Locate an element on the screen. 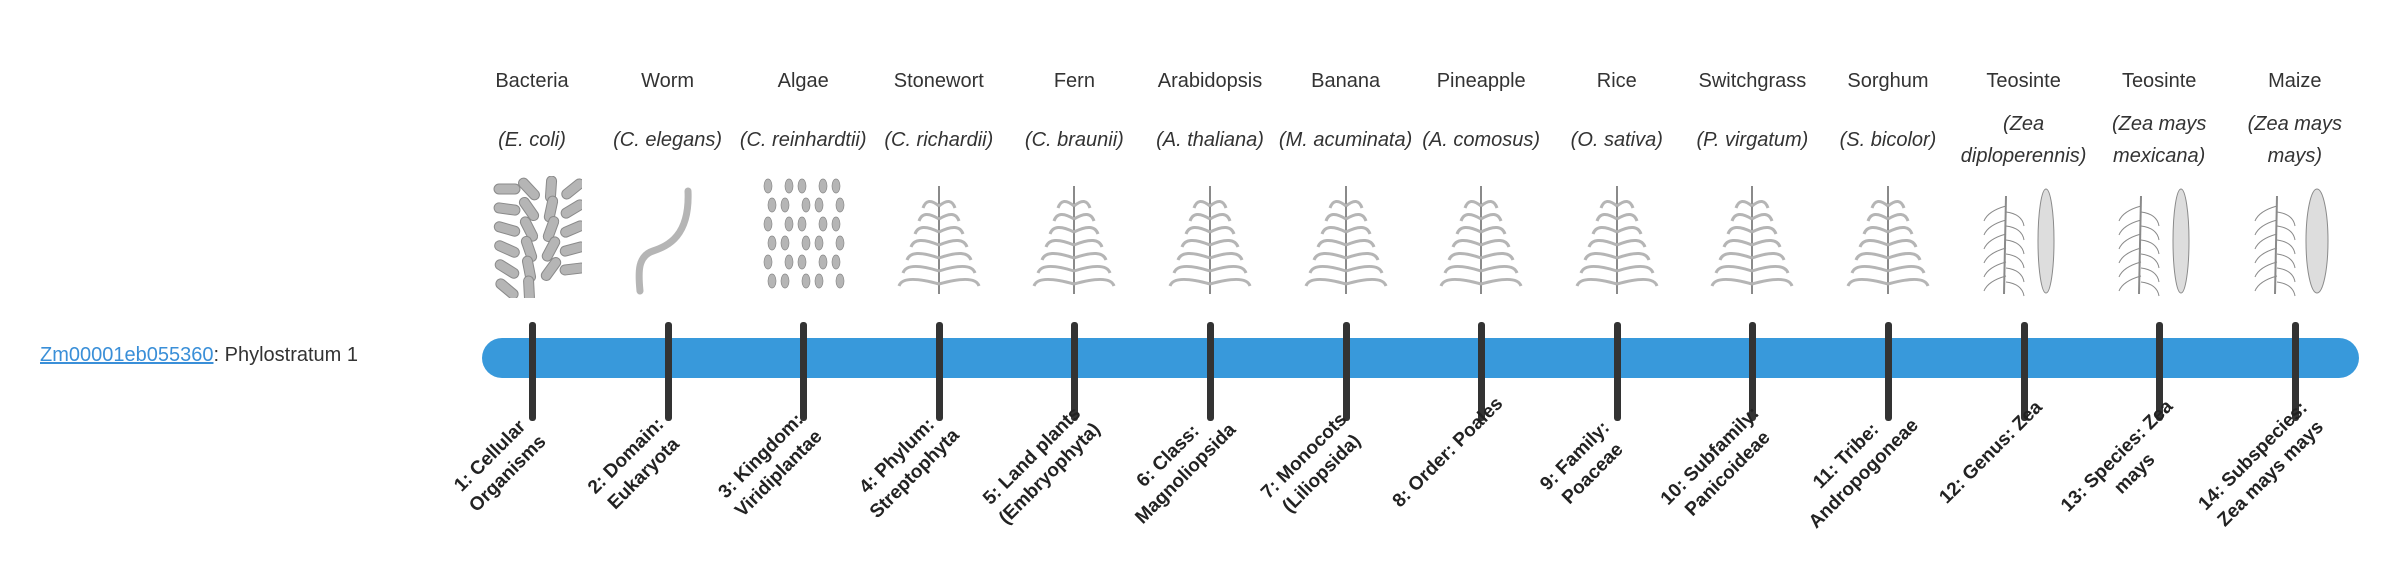 This screenshot has height=580, width=2400. organism-common-name: Banana is located at coordinates (1346, 81).